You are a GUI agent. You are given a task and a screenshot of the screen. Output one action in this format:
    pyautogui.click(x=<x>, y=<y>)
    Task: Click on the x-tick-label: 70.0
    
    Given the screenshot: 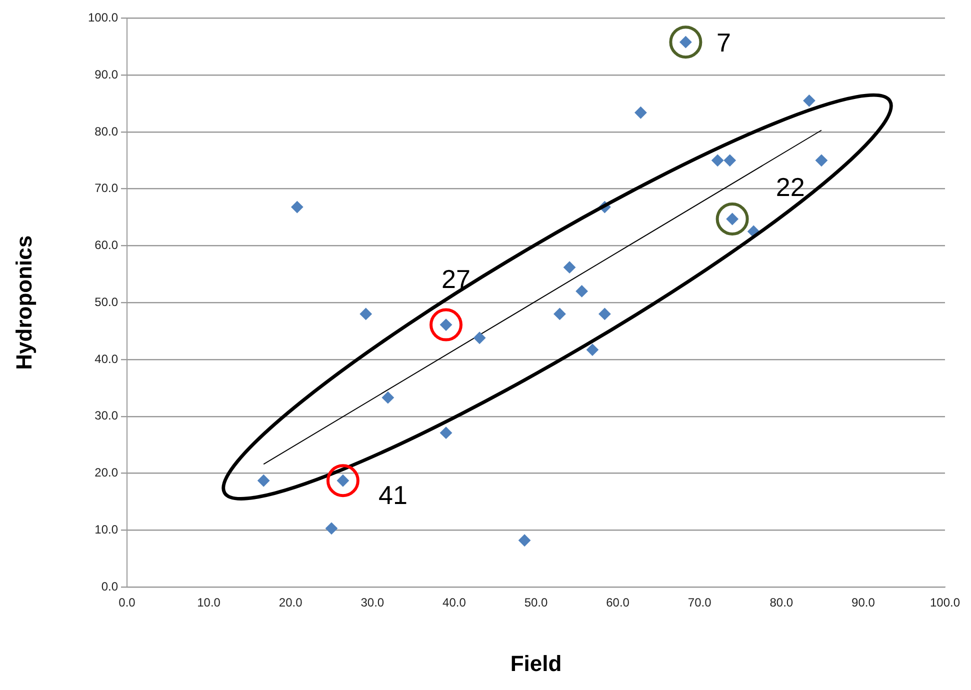 What is the action you would take?
    pyautogui.click(x=700, y=603)
    